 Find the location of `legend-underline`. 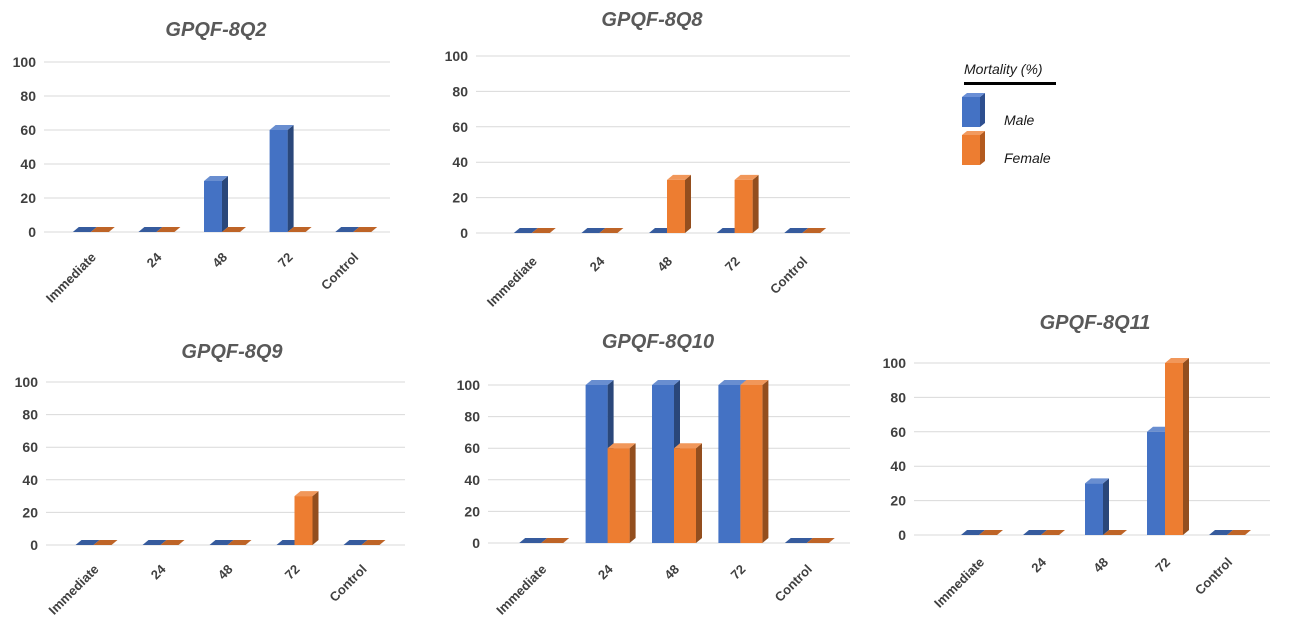

legend-underline is located at coordinates (1010, 83).